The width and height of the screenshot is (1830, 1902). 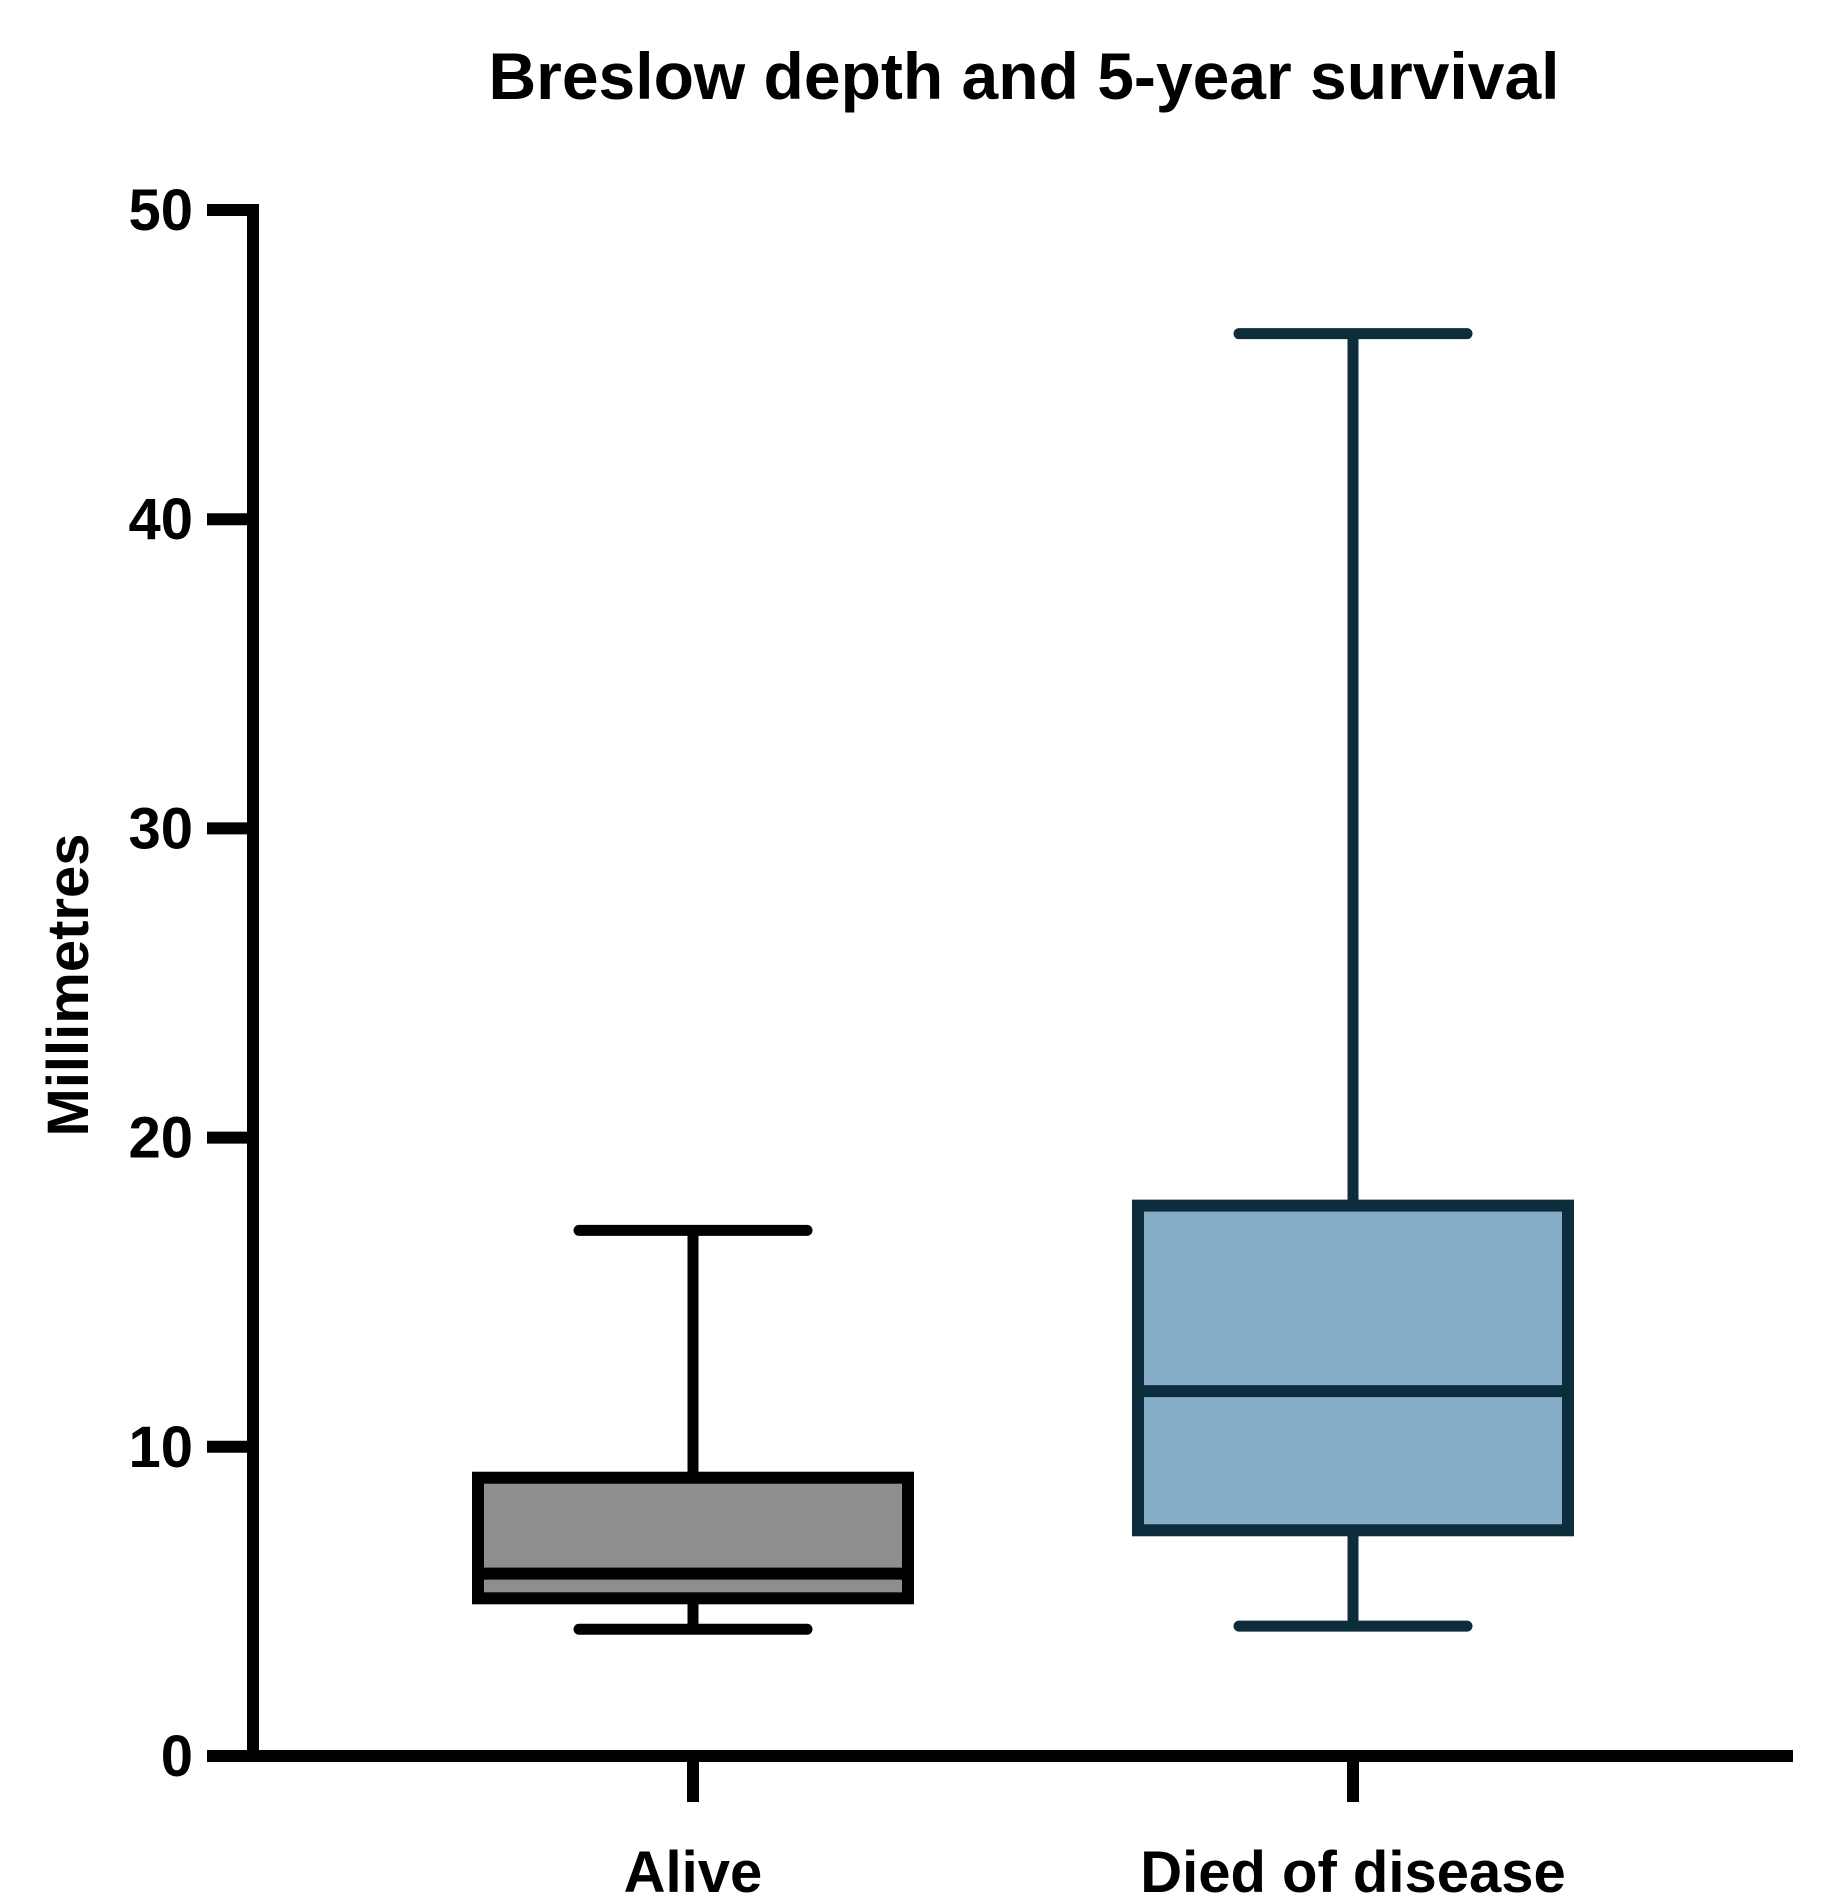 What do you see at coordinates (160, 1447) in the screenshot?
I see `y-tick-label-10: 10` at bounding box center [160, 1447].